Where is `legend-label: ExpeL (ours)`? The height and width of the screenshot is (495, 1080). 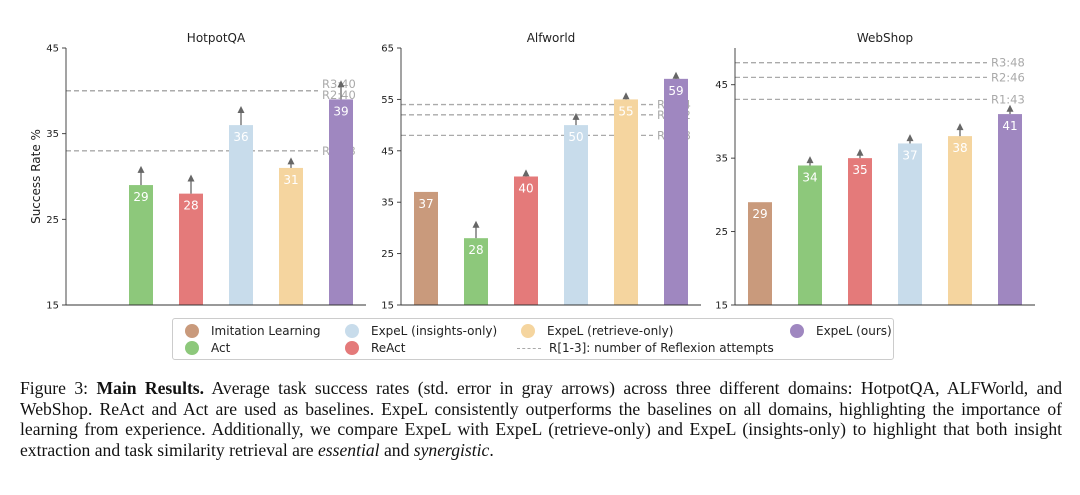 legend-label: ExpeL (ours) is located at coordinates (854, 331).